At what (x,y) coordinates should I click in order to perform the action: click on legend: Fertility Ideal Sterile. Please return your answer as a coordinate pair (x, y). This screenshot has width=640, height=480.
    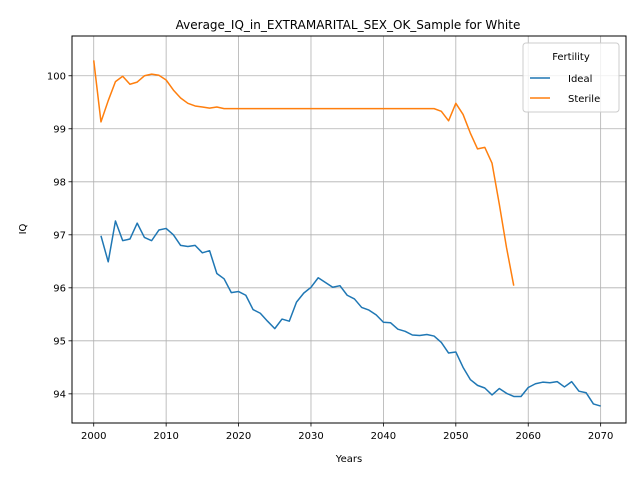
    Looking at the image, I should click on (571, 77).